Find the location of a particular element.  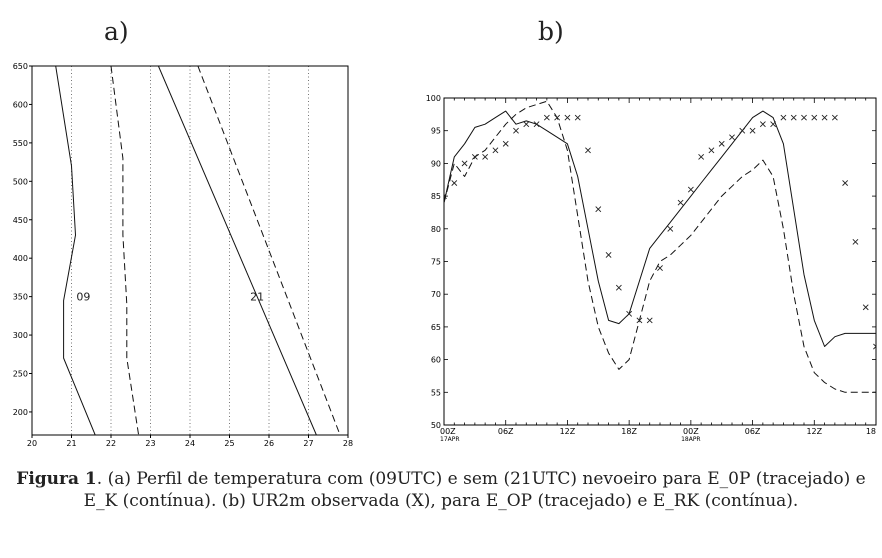

x-tick-sublabel-0: 17APR is located at coordinates (450, 439).